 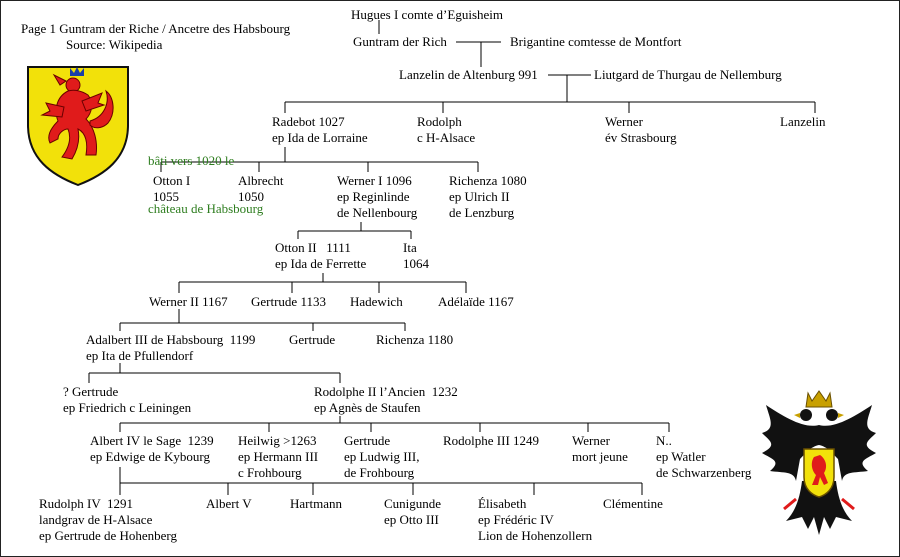 I want to click on person-liutgard: Liutgard de Thurgau de Nellemburg, so click(x=688, y=75).